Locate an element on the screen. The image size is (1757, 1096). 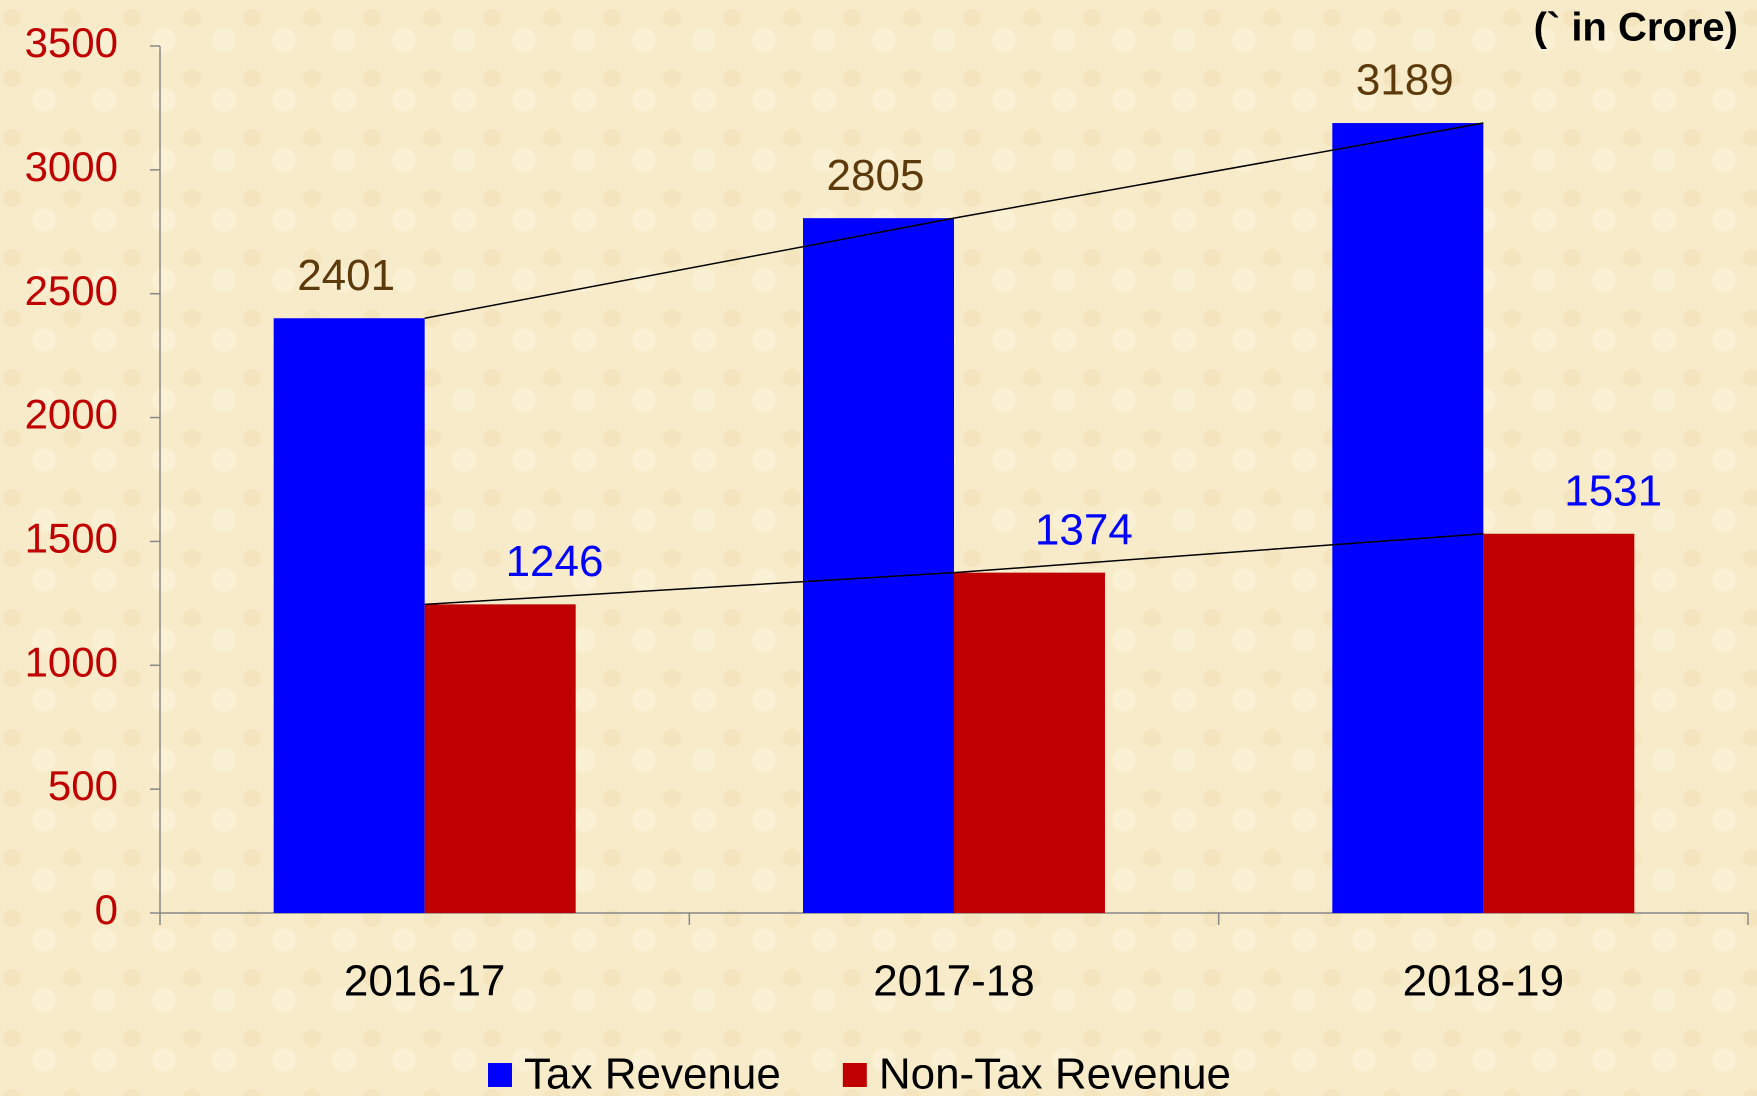
unit-label: (` in Crore) is located at coordinates (1636, 28).